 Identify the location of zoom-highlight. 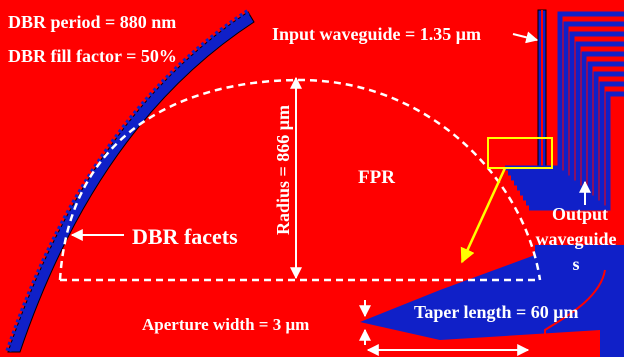
(506, 200).